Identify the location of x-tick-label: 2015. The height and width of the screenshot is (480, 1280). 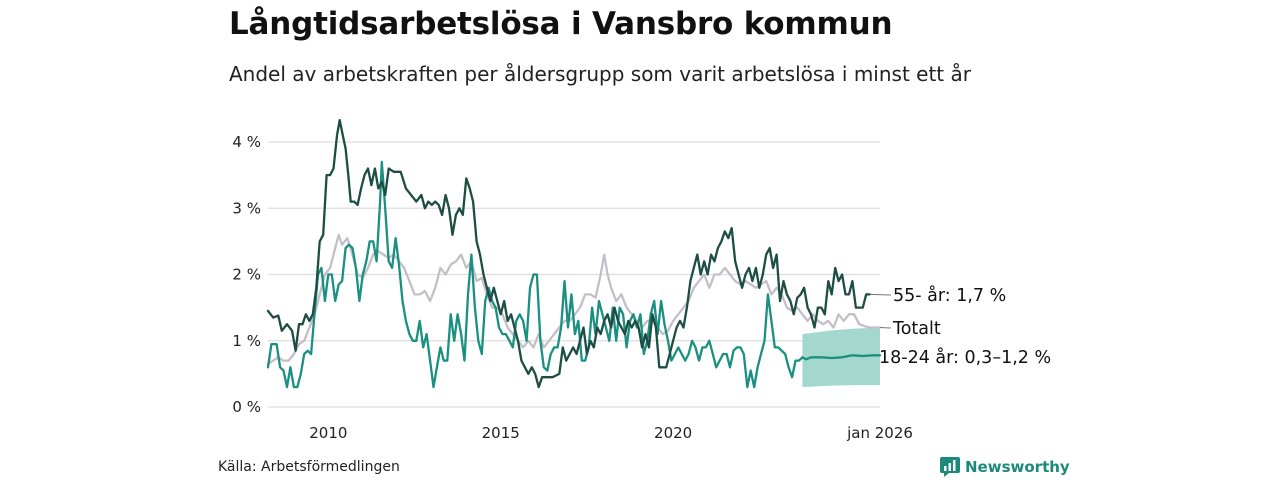
(501, 433).